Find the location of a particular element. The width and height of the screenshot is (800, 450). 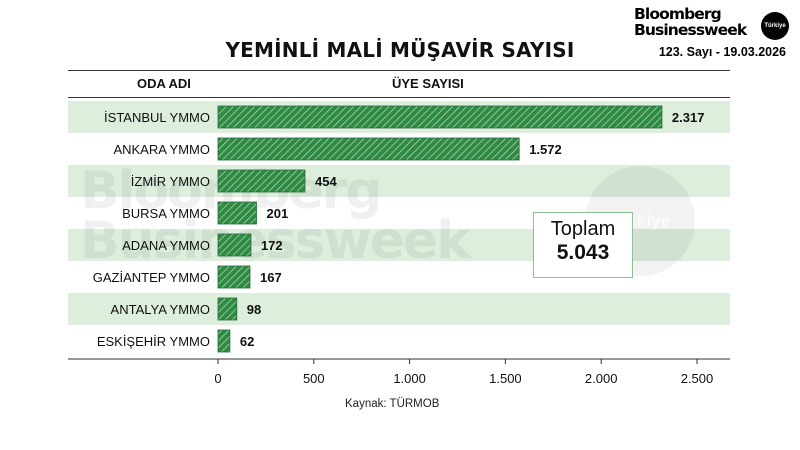

data-label: 167 is located at coordinates (271, 277).